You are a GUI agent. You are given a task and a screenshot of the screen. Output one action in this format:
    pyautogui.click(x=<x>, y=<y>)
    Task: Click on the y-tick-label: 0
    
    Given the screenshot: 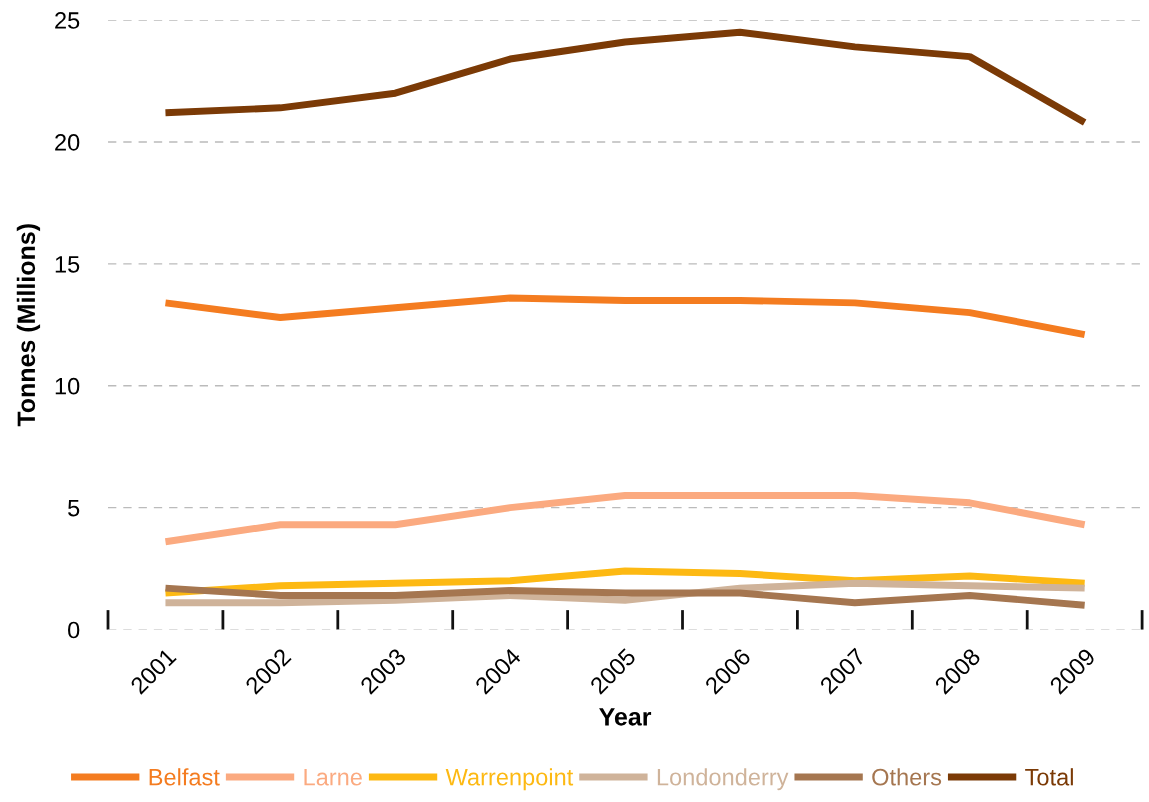 What is the action you would take?
    pyautogui.click(x=74, y=630)
    